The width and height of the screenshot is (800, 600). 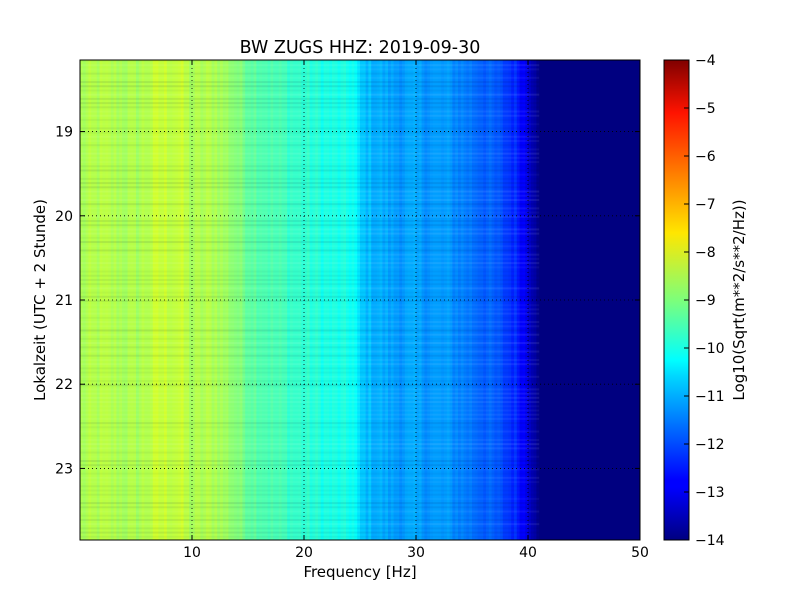 I want to click on y-tick-label: 22, so click(x=64, y=385).